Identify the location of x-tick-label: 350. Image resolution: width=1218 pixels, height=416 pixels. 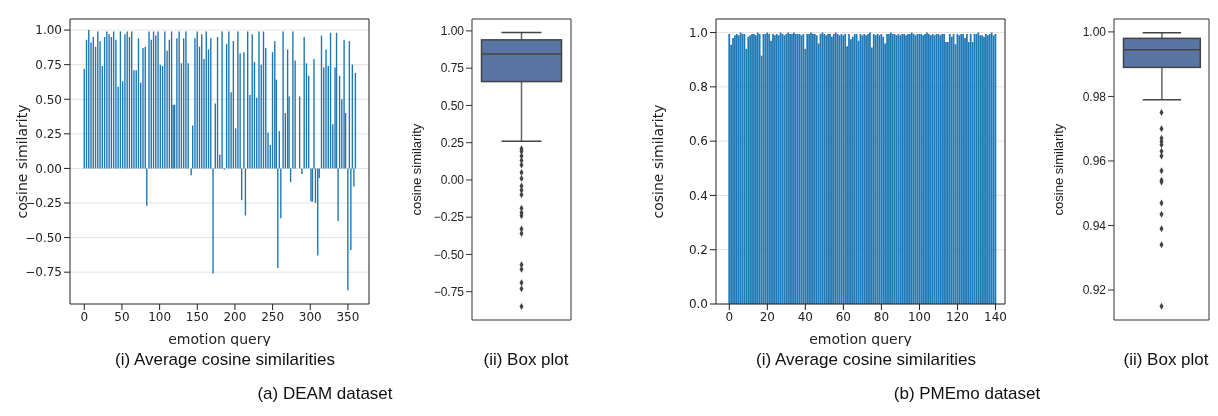
(348, 316).